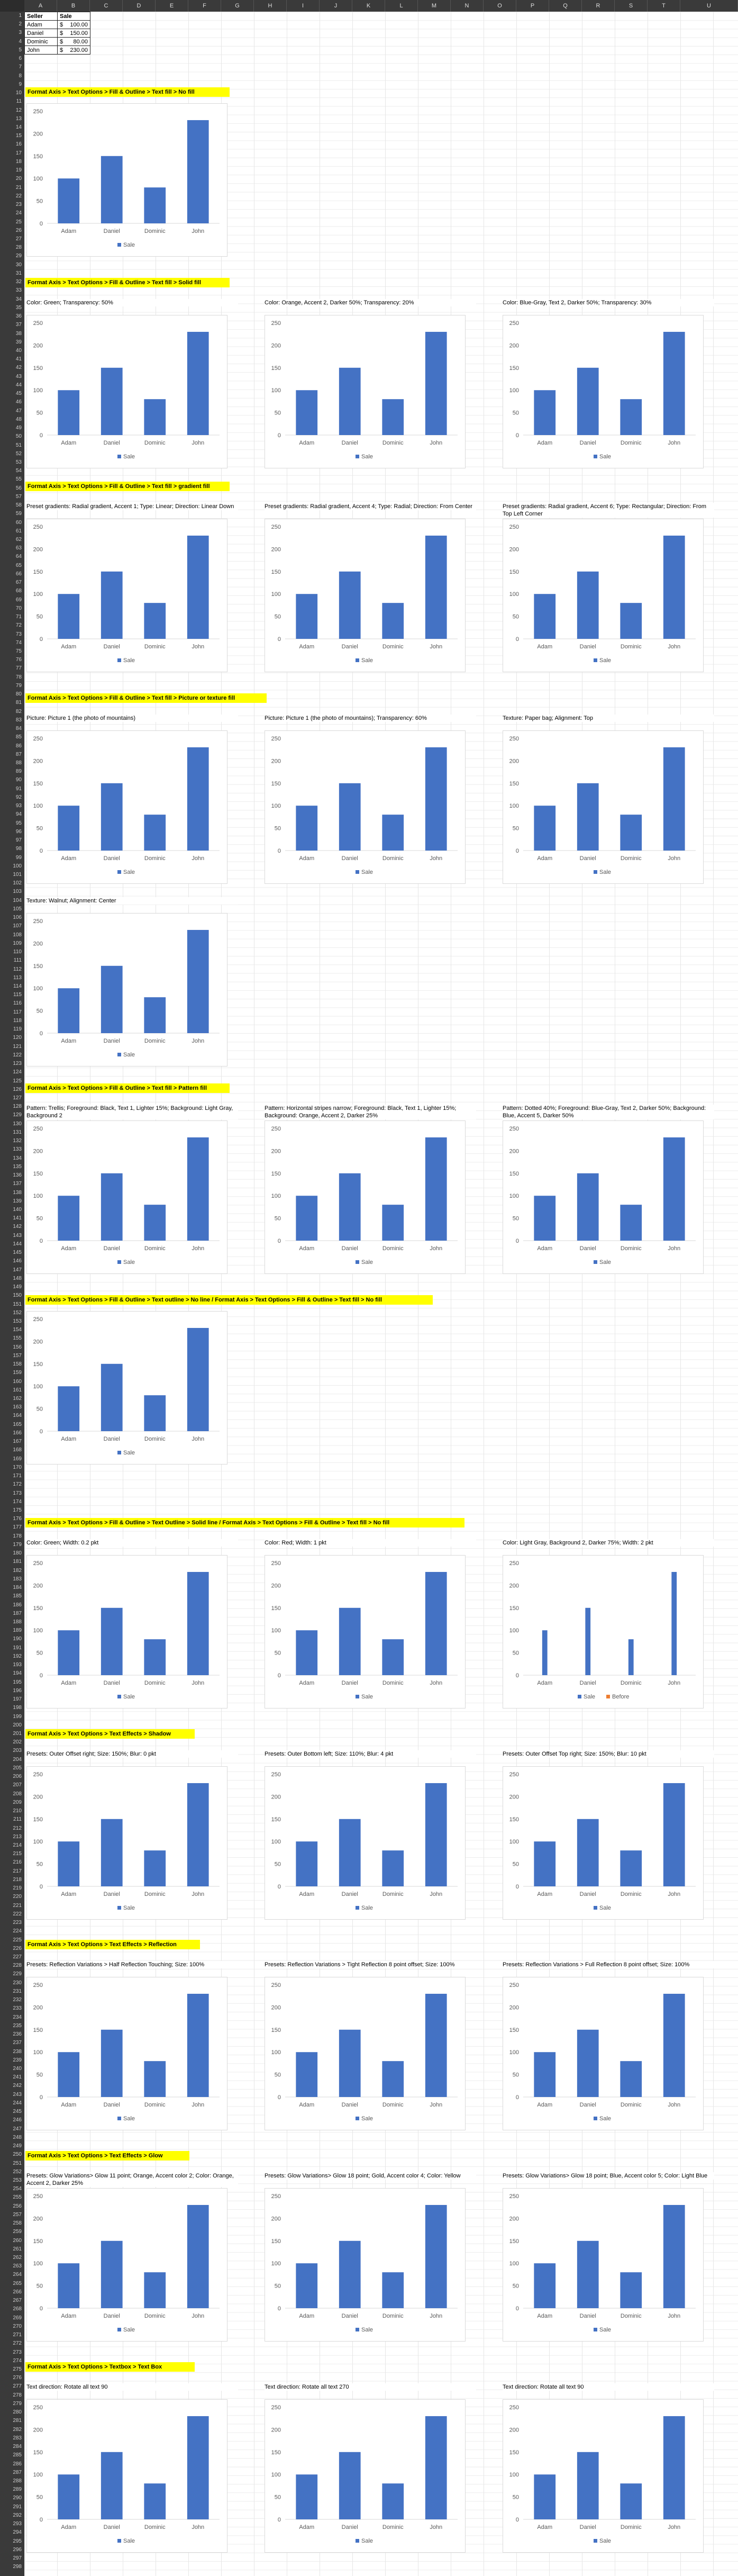 The height and width of the screenshot is (2576, 738). Describe the element at coordinates (17, 1785) in the screenshot. I see `row-header: 207` at that location.